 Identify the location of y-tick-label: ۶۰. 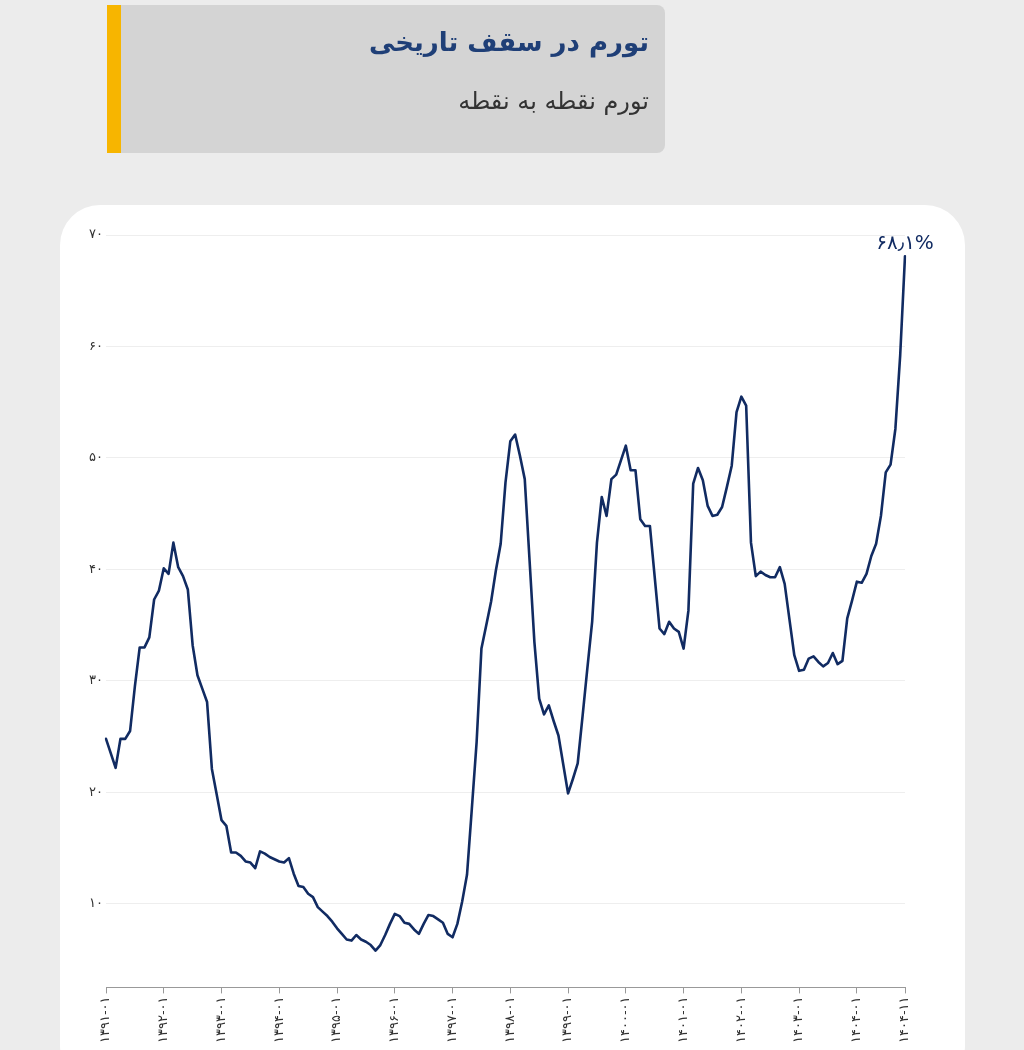
(96, 345).